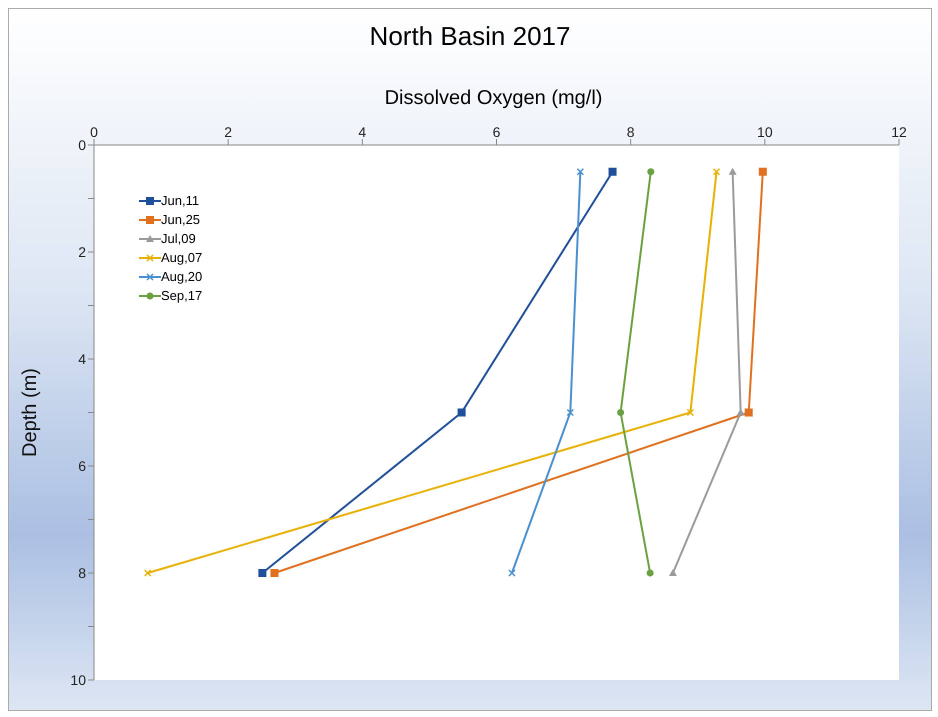 The image size is (938, 717). Describe the element at coordinates (82, 358) in the screenshot. I see `y-tick-label: 4` at that location.